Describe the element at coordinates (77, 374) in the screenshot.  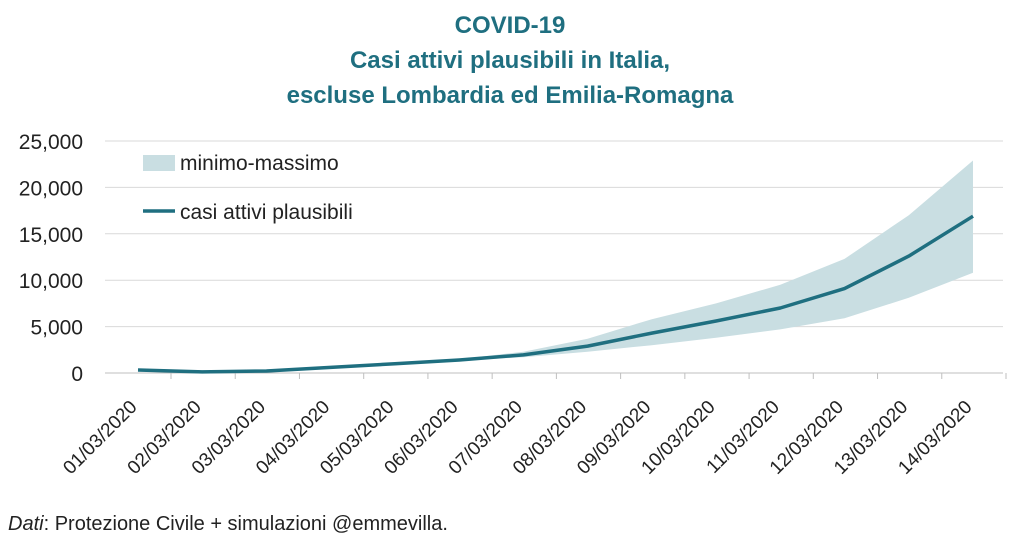
I see `y-tick-label: 0` at that location.